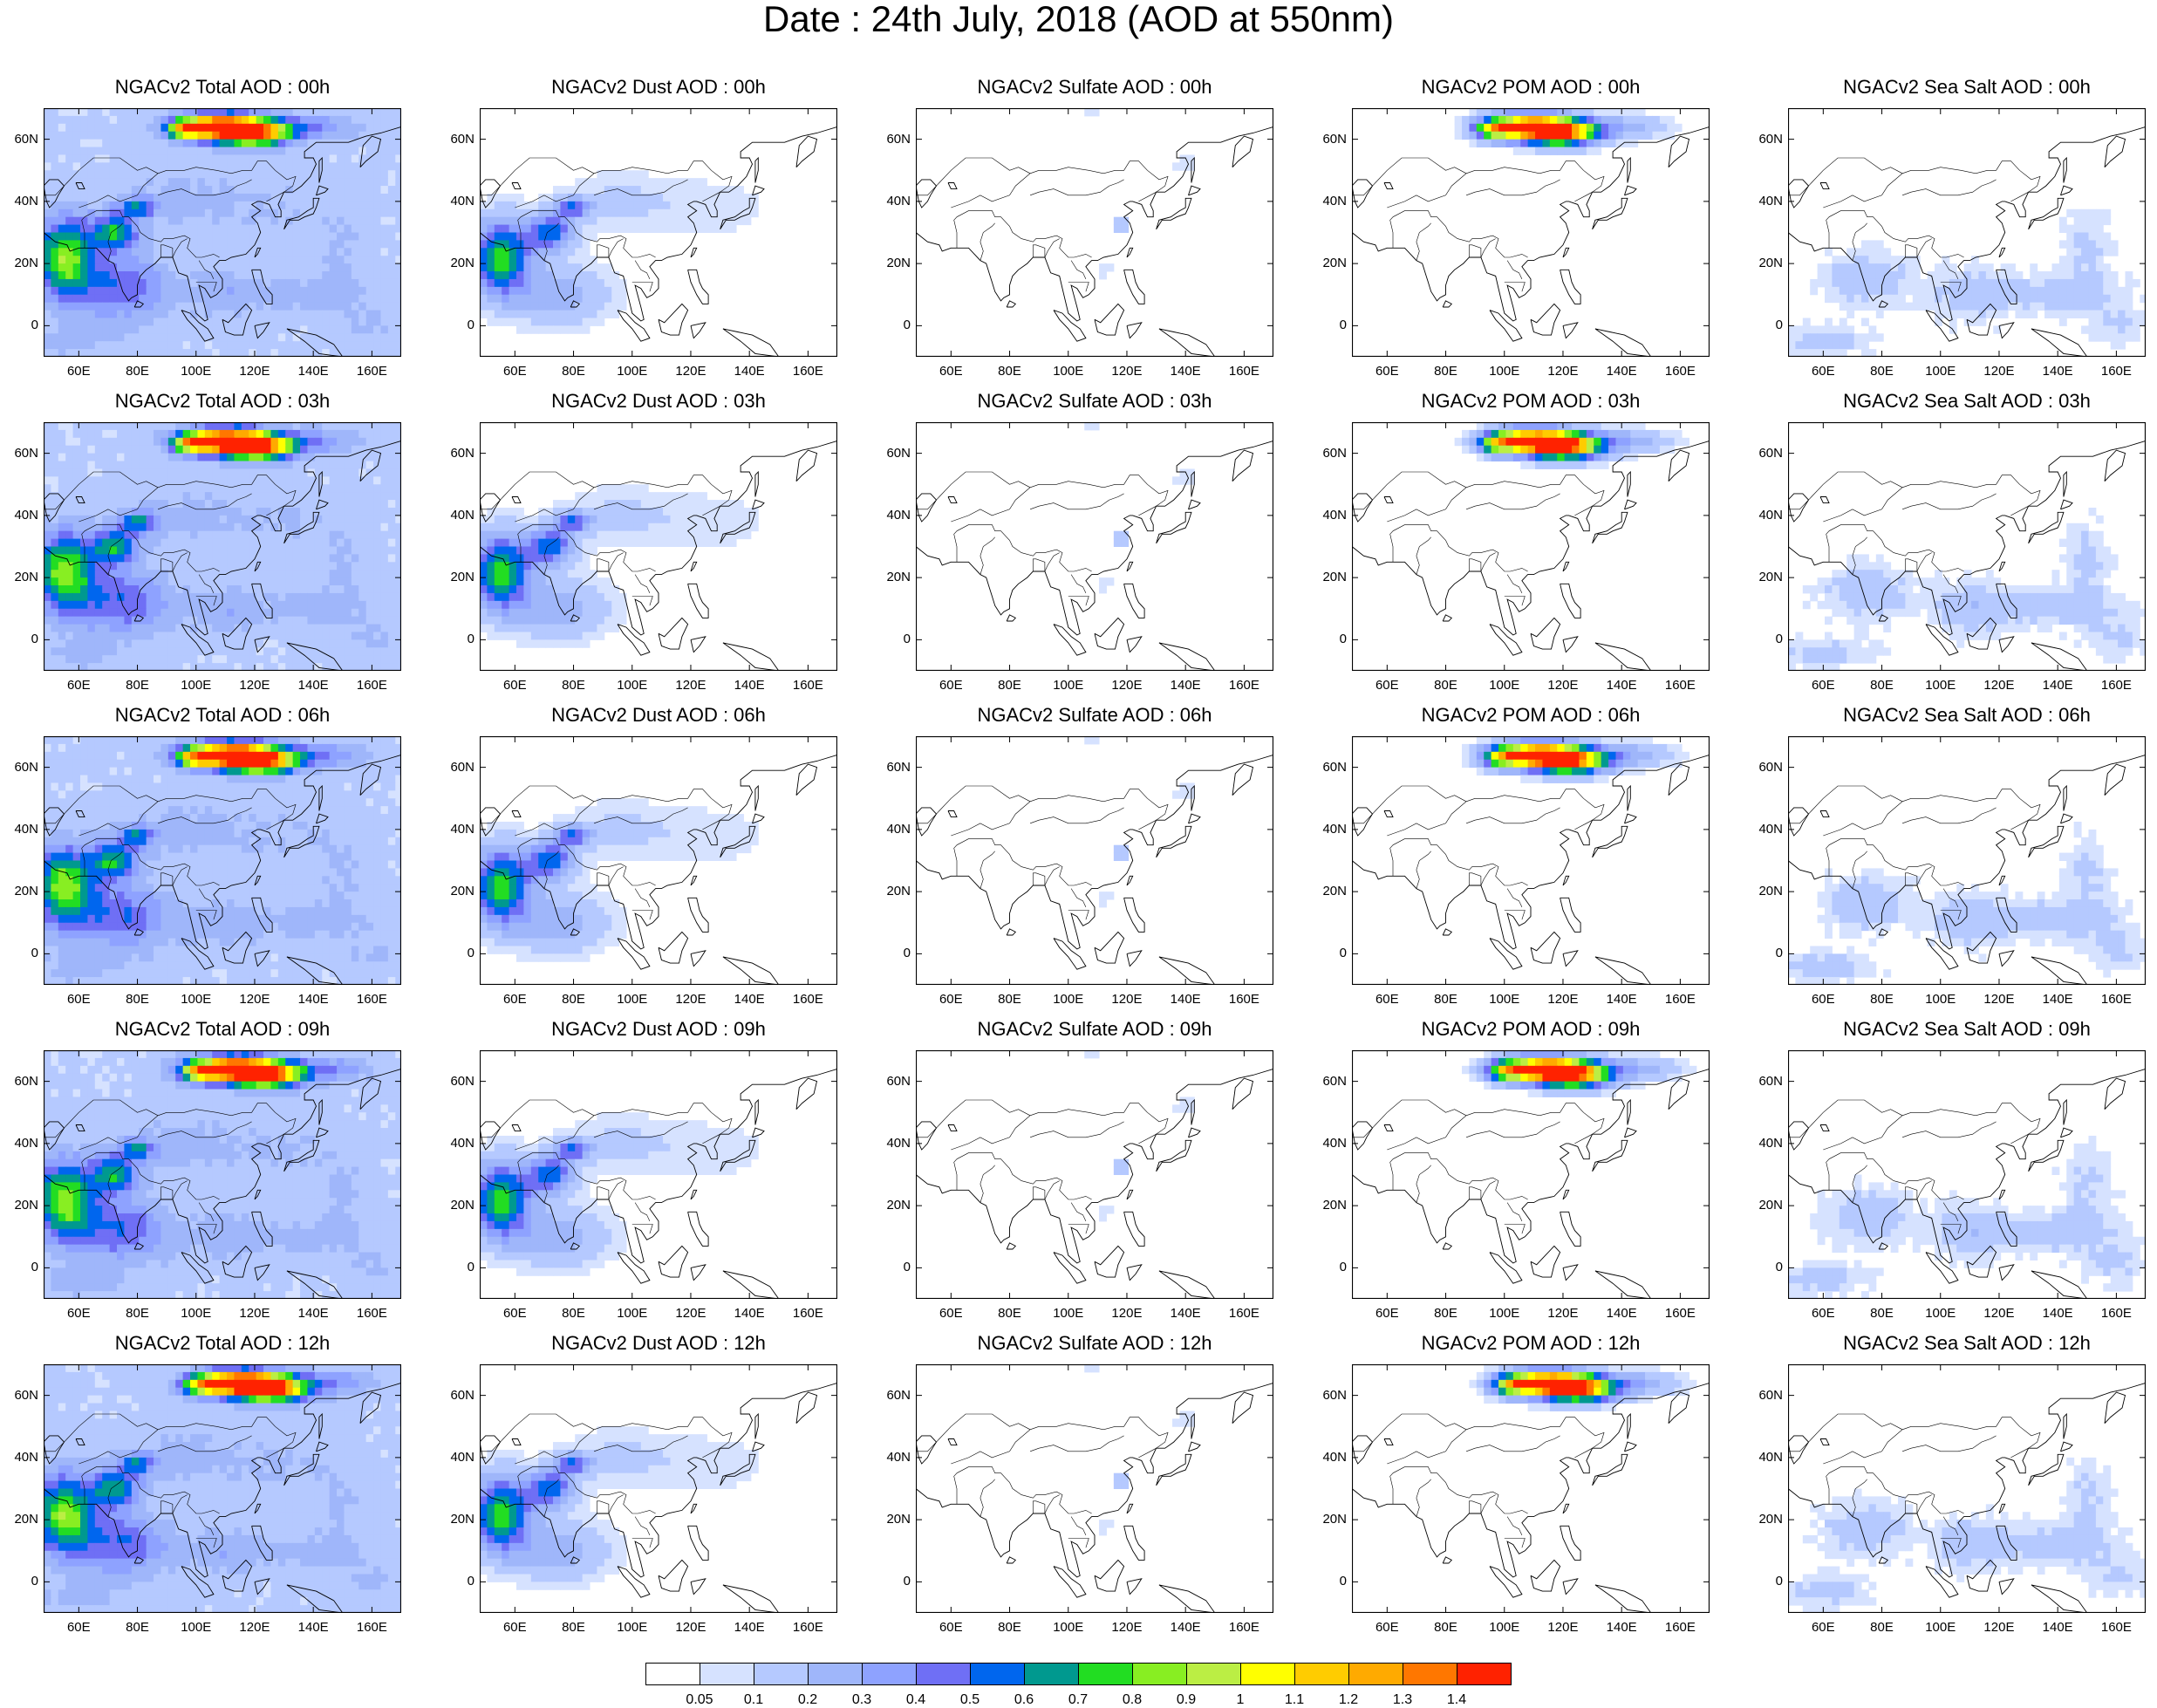 Image resolution: width=2157 pixels, height=1708 pixels. Describe the element at coordinates (636, 87) in the screenshot. I see `panel-title: NGACv2 Dust AOD : 00h` at that location.